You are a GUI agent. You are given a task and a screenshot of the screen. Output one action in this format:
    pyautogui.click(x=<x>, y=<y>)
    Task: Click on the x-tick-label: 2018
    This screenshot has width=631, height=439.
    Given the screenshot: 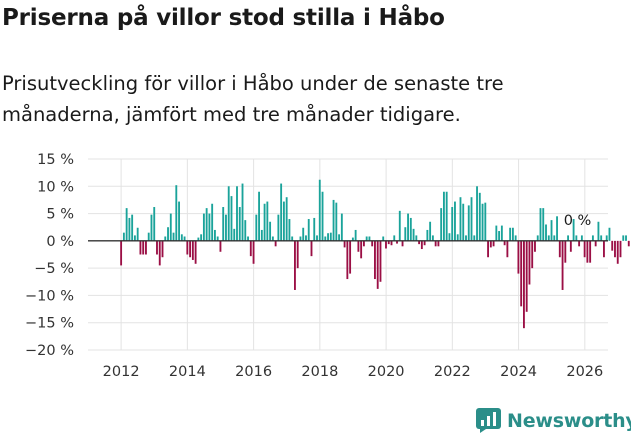 What is the action you would take?
    pyautogui.click(x=319, y=372)
    